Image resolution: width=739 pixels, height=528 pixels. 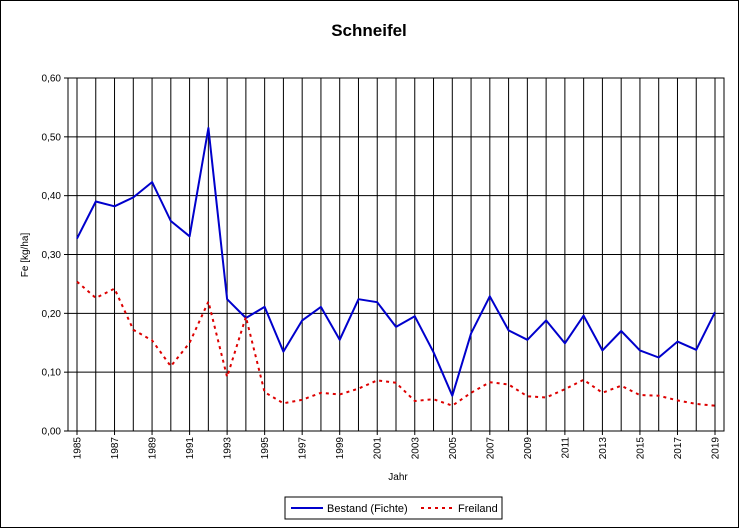 What do you see at coordinates (369, 30) in the screenshot?
I see `chart-title: Schneifel` at bounding box center [369, 30].